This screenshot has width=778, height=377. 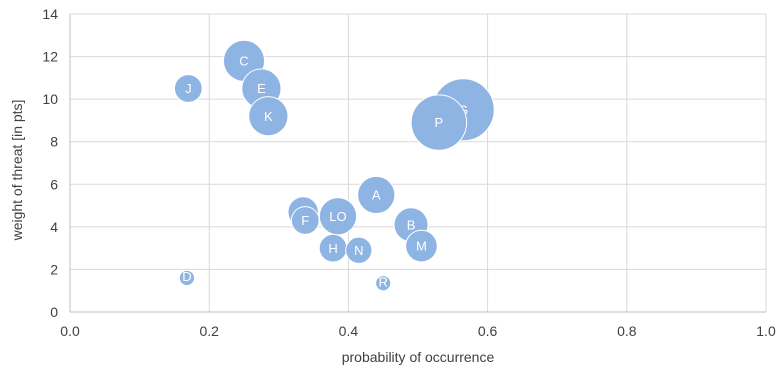 I want to click on bubble-label: F, so click(x=305, y=220).